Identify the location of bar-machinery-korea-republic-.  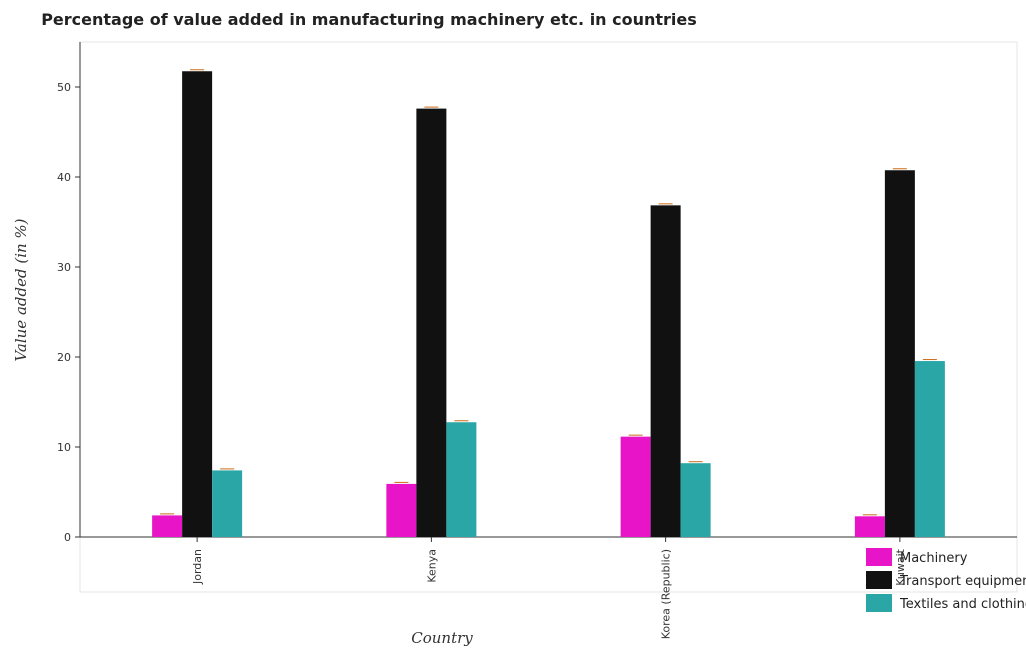
(635, 486).